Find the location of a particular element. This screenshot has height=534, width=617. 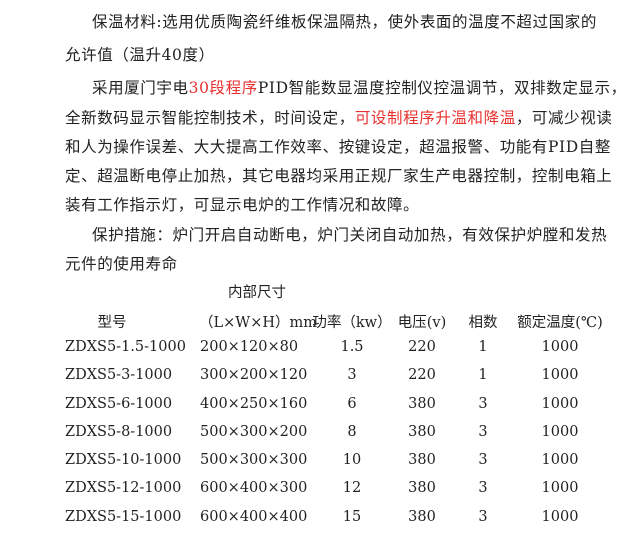

header-voltage: 电压(v) is located at coordinates (422, 323).